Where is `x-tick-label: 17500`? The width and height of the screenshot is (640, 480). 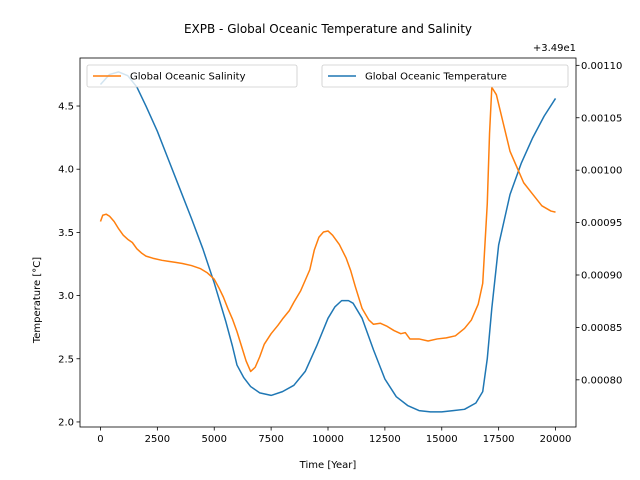 x-tick-label: 17500 is located at coordinates (499, 439).